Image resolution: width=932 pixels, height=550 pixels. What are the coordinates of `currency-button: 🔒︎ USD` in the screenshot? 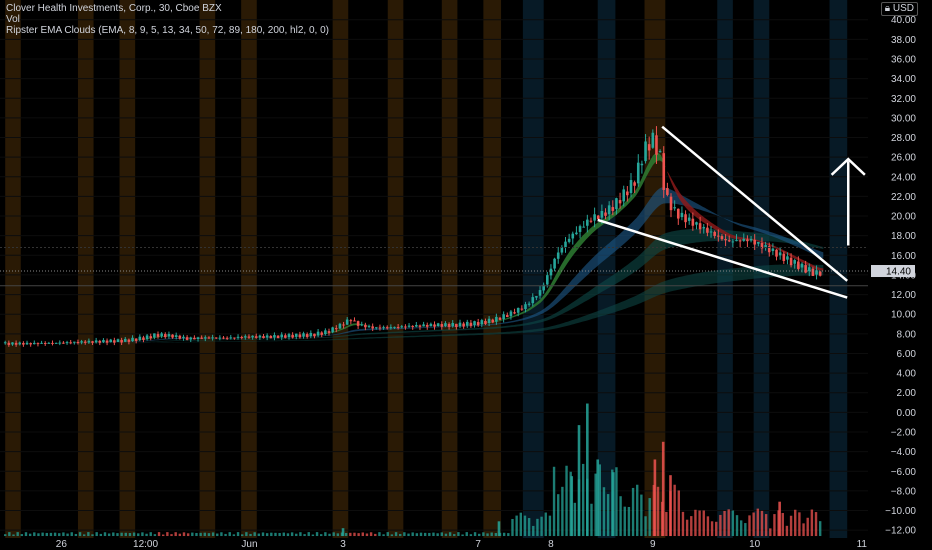 It's located at (899, 9).